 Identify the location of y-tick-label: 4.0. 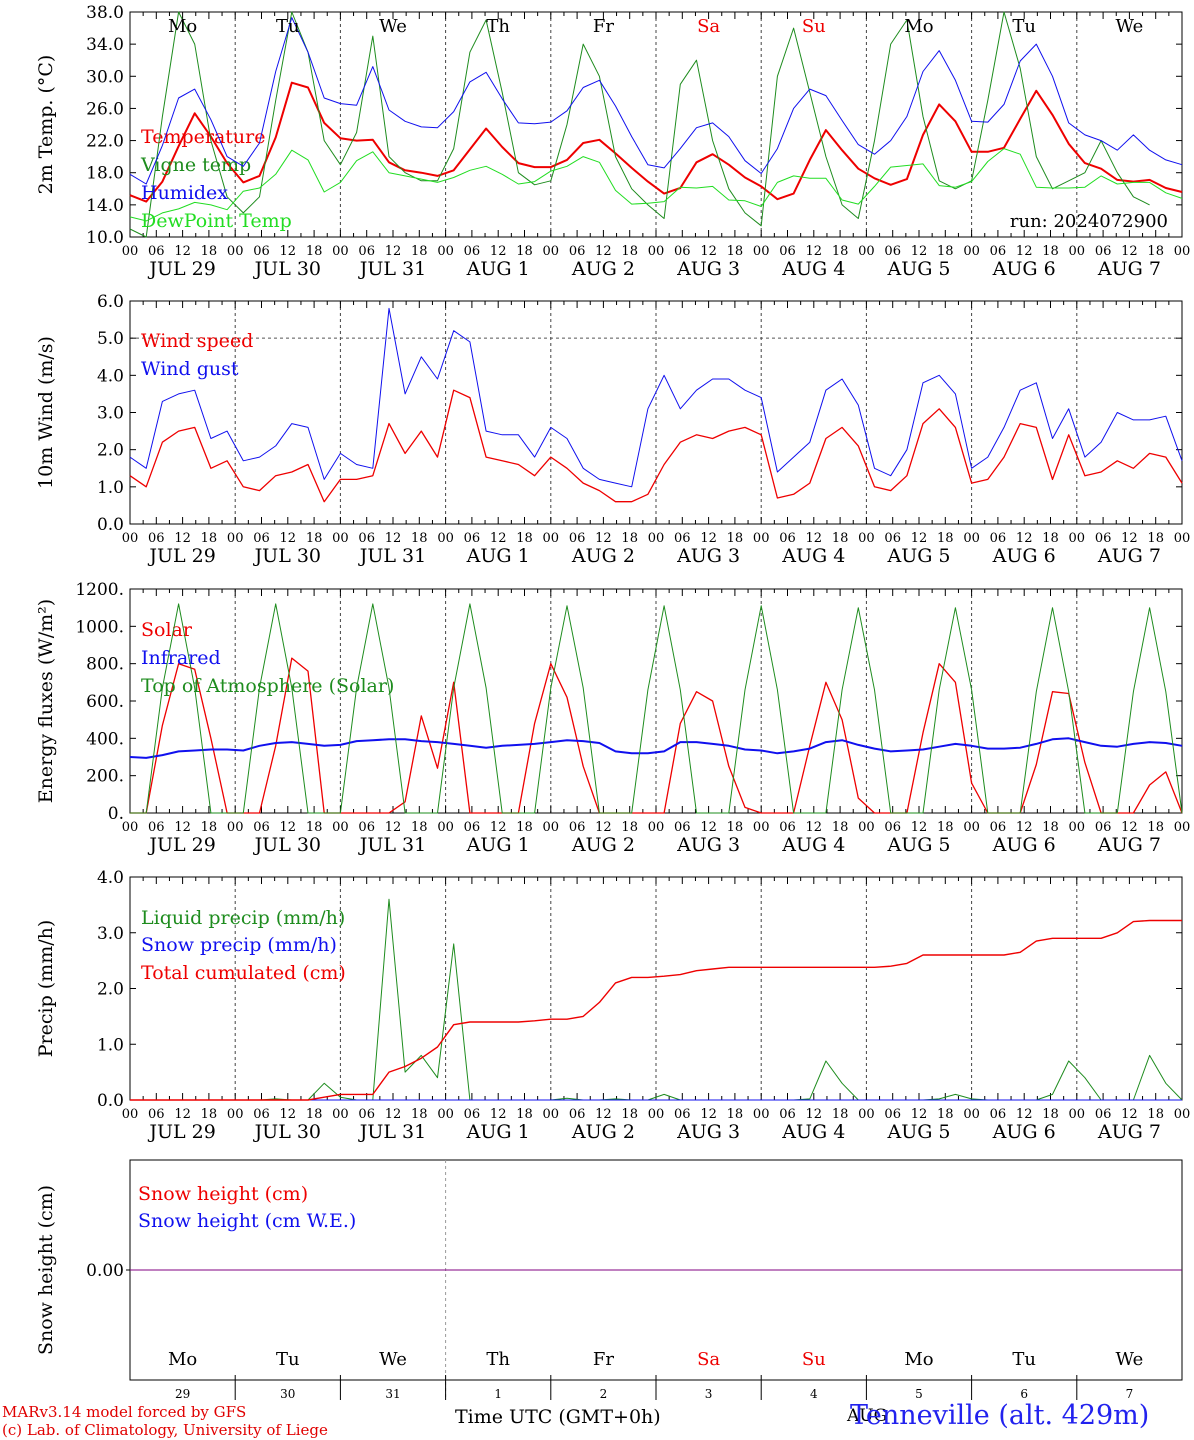
(110, 878).